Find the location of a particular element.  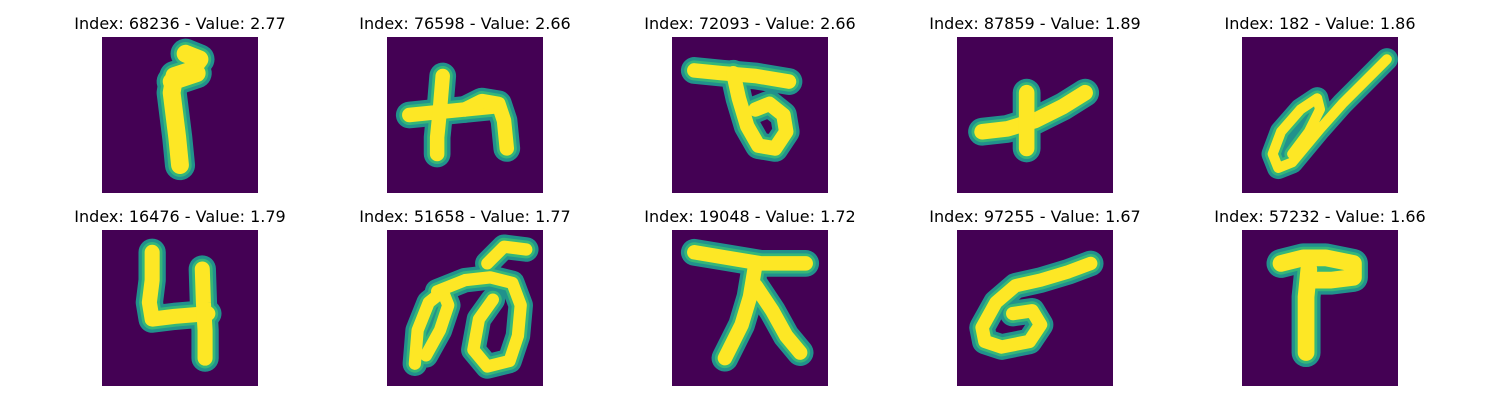

image-panel-10: Index: 57232 - Value: 1.66 is located at coordinates (1320, 297).